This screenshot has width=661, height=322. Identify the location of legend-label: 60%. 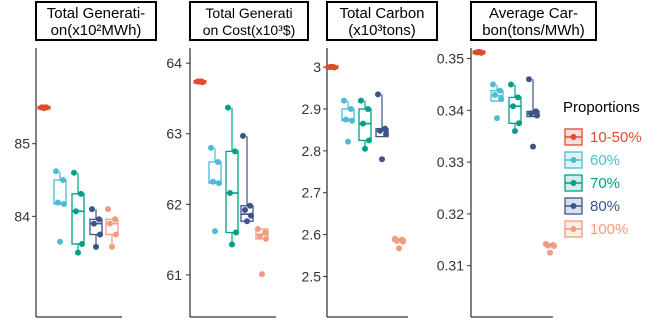
(605, 160).